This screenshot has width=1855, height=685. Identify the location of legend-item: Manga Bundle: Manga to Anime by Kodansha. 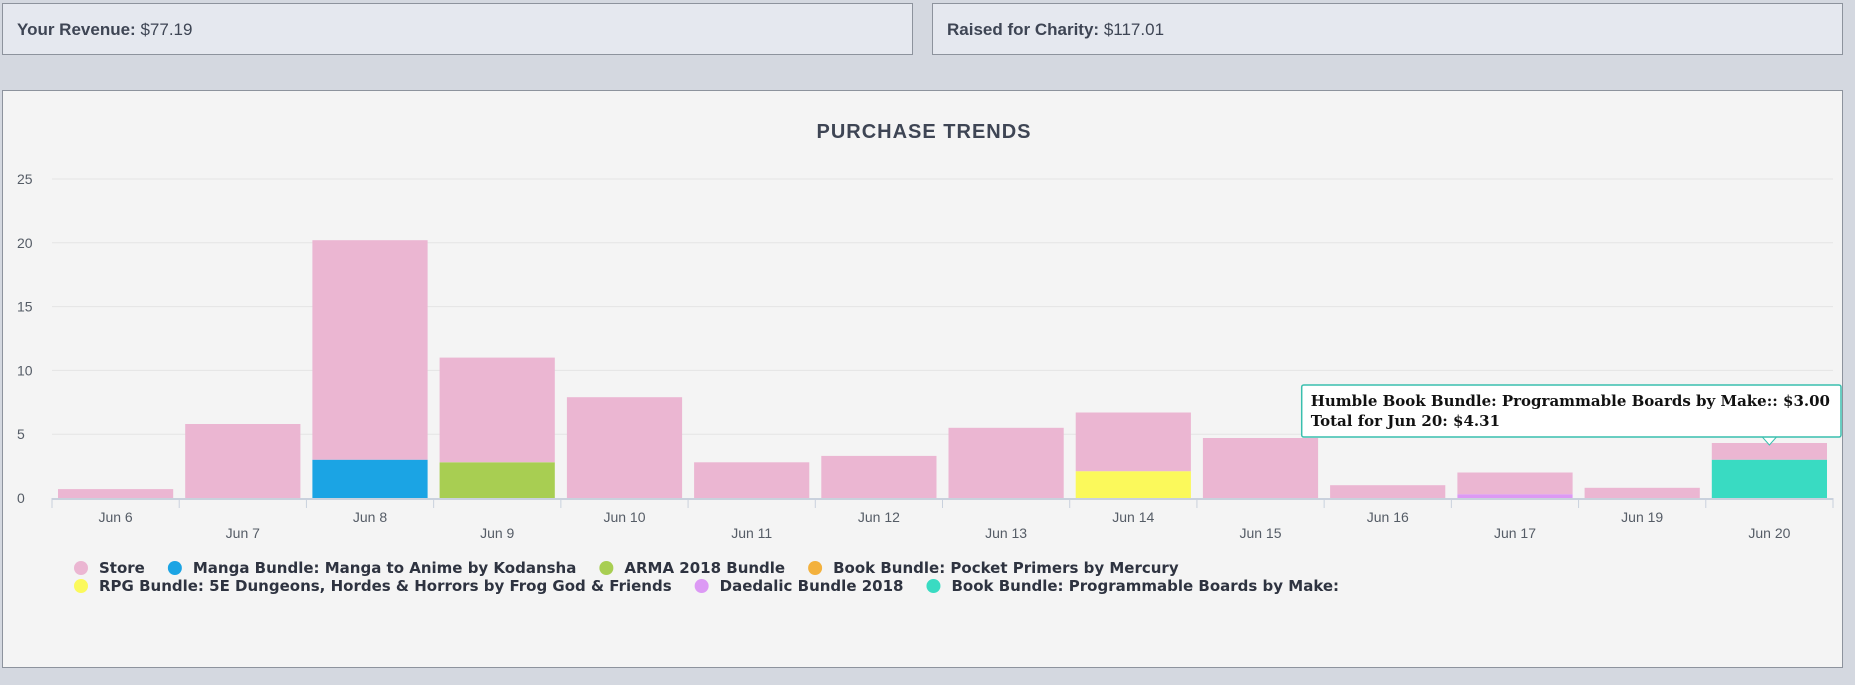
(372, 568).